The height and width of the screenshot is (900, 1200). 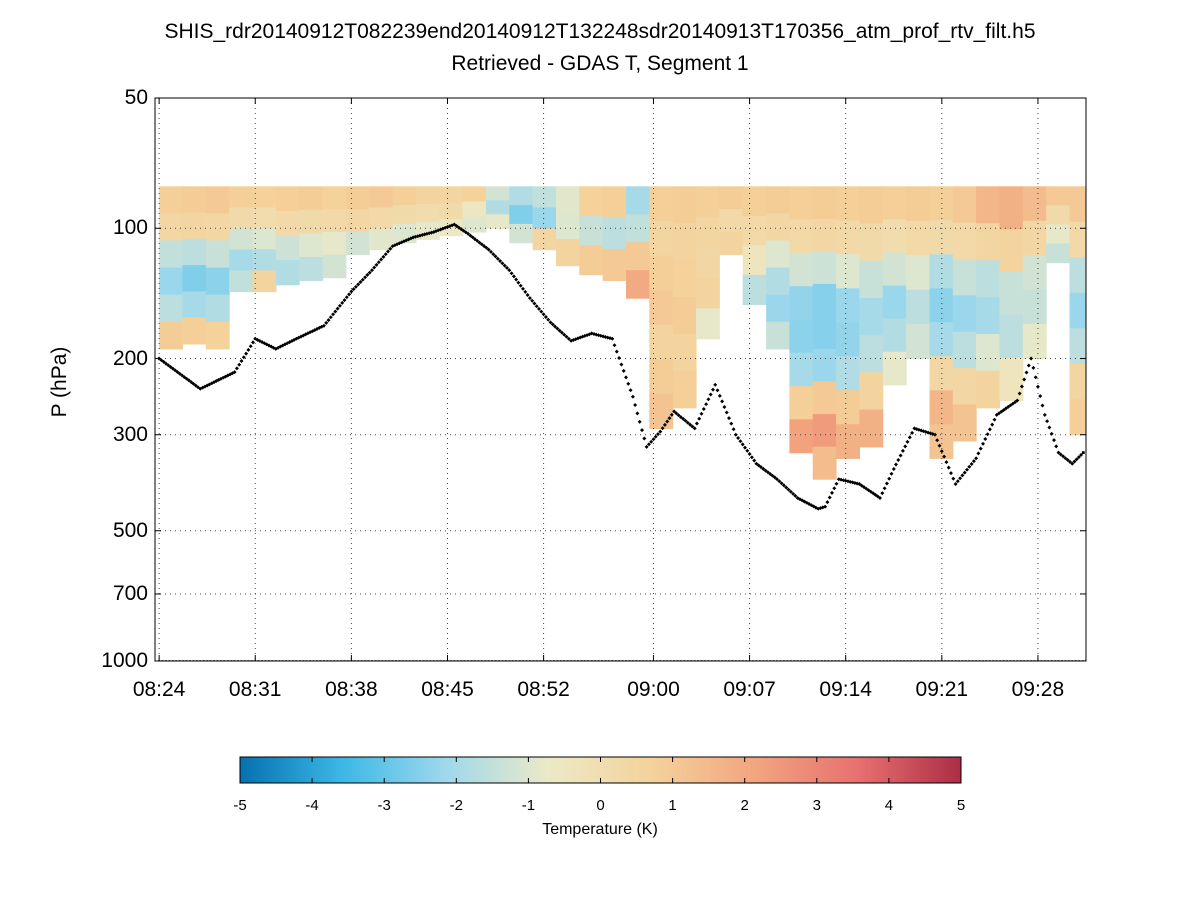 I want to click on colorbar-tick-label: 5, so click(x=961, y=805).